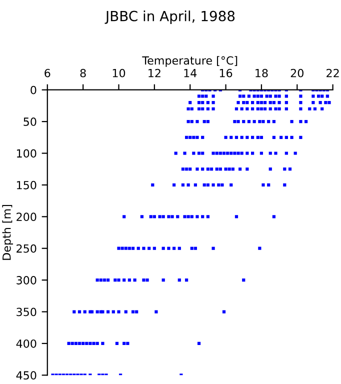 This screenshot has width=341, height=384. I want to click on chart-title: JBBC in April, 1988, so click(169, 17).